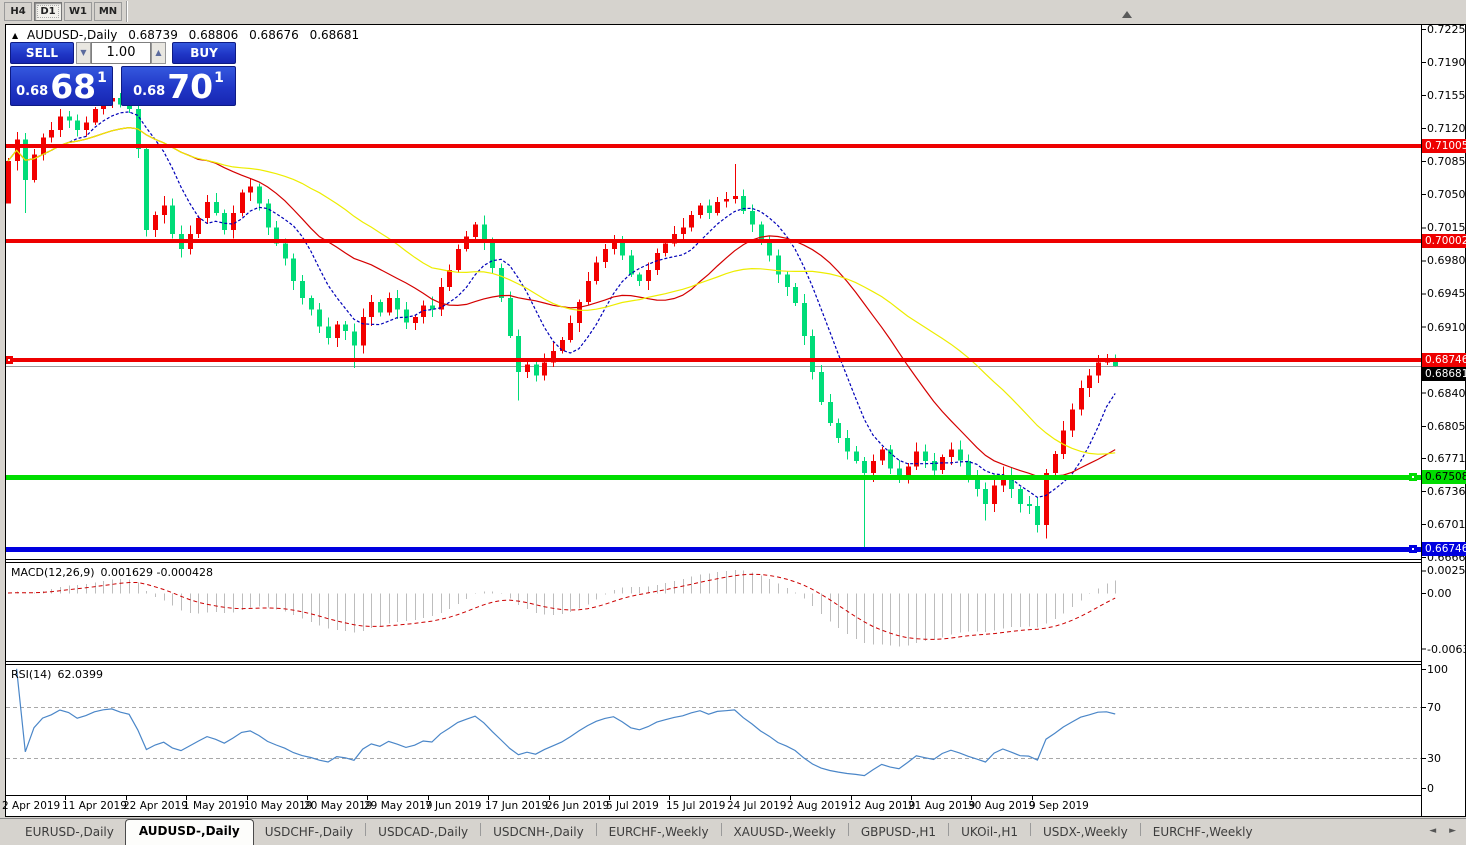 The image size is (1466, 845). I want to click on sell-button: SELL, so click(42, 53).